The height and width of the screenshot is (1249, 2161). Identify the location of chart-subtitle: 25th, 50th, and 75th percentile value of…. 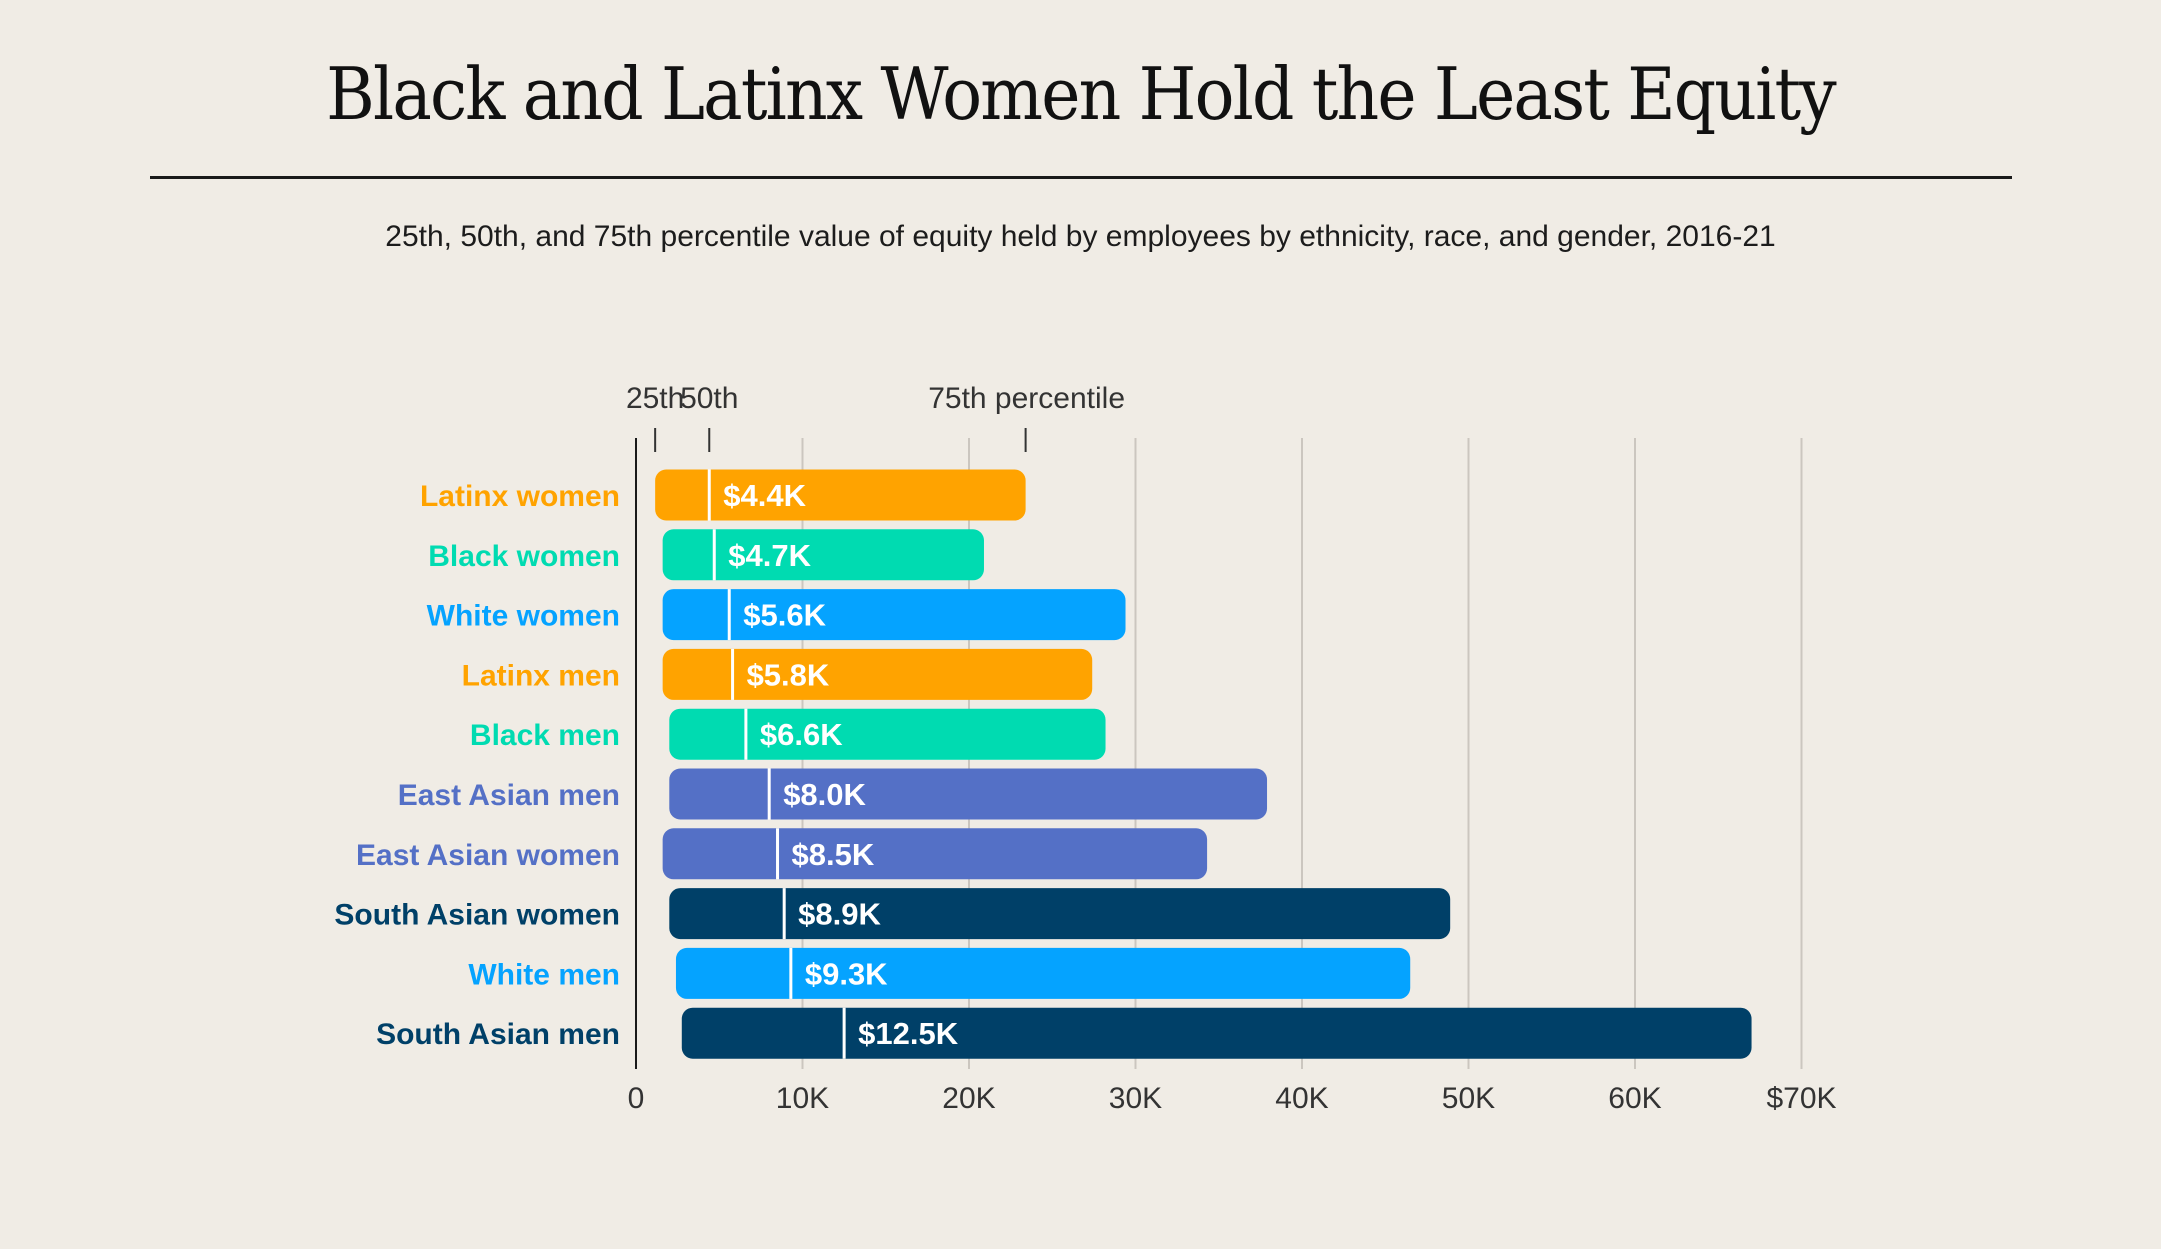
(1080, 236).